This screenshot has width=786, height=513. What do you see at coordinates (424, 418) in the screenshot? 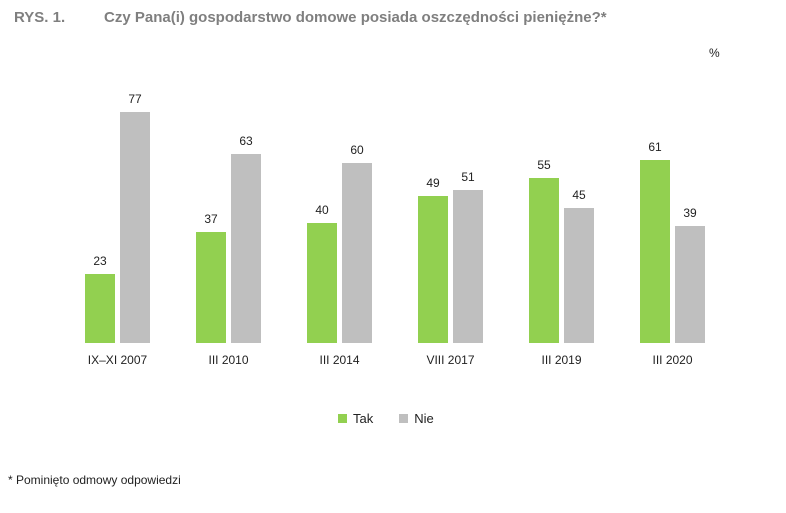
I see `legend-label-nie: Nie` at bounding box center [424, 418].